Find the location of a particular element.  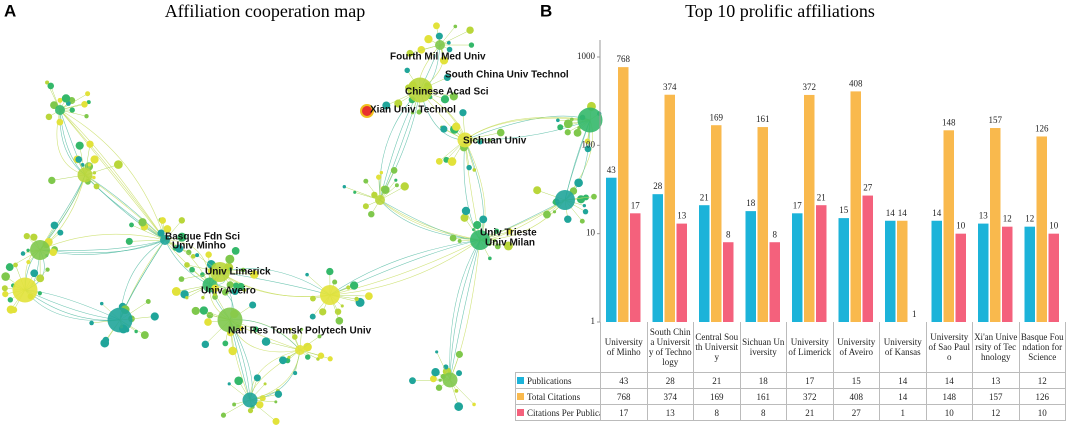

legend-label: Publications is located at coordinates (549, 380).